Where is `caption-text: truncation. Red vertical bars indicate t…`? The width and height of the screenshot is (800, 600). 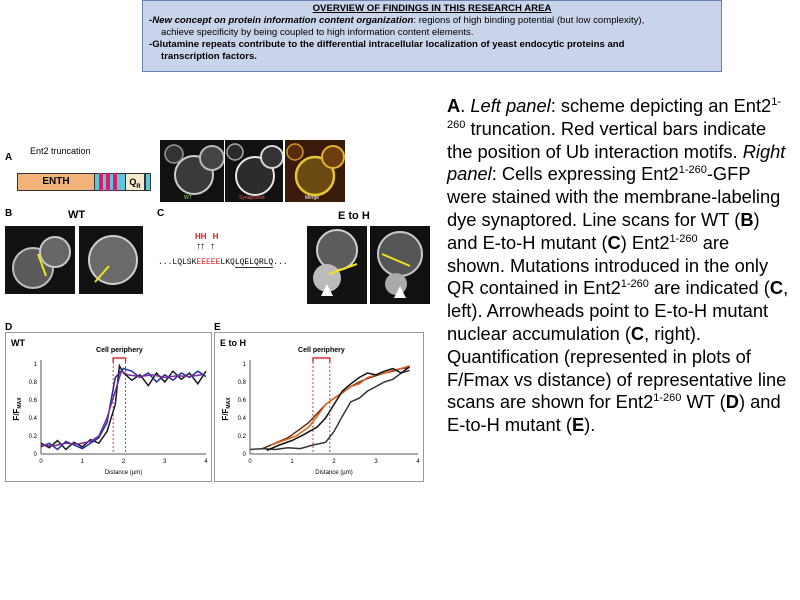 caption-text: truncation. Red vertical bars indicate t… is located at coordinates (607, 139).